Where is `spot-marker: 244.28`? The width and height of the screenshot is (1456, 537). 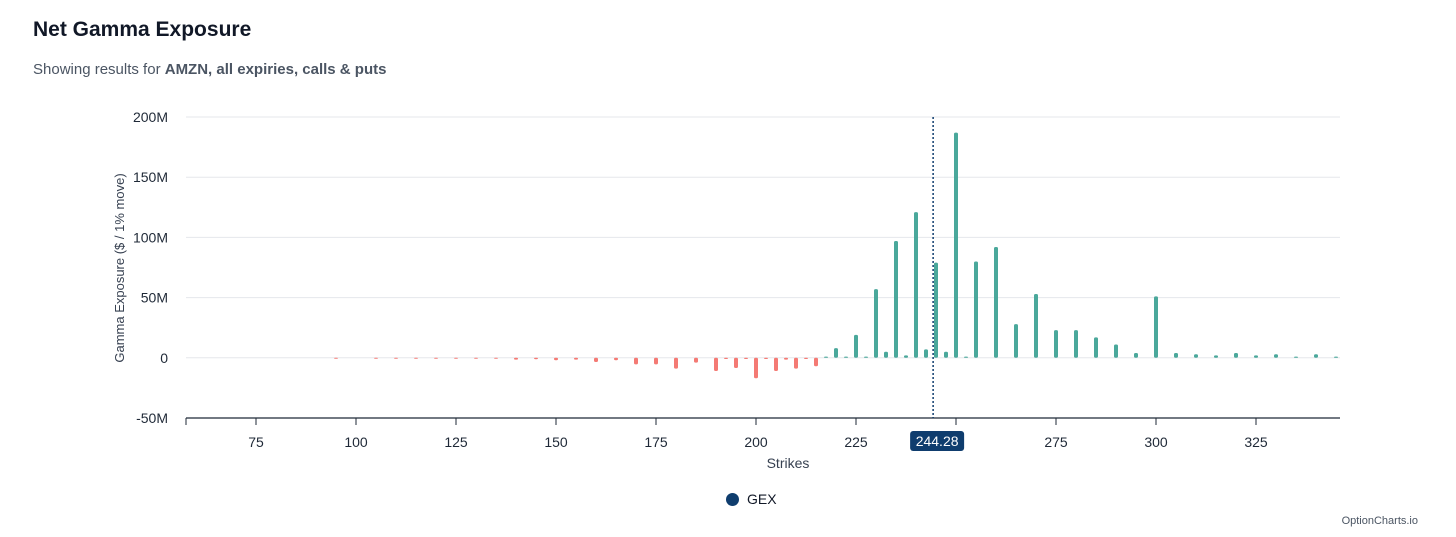
spot-marker: 244.28 is located at coordinates (937, 284).